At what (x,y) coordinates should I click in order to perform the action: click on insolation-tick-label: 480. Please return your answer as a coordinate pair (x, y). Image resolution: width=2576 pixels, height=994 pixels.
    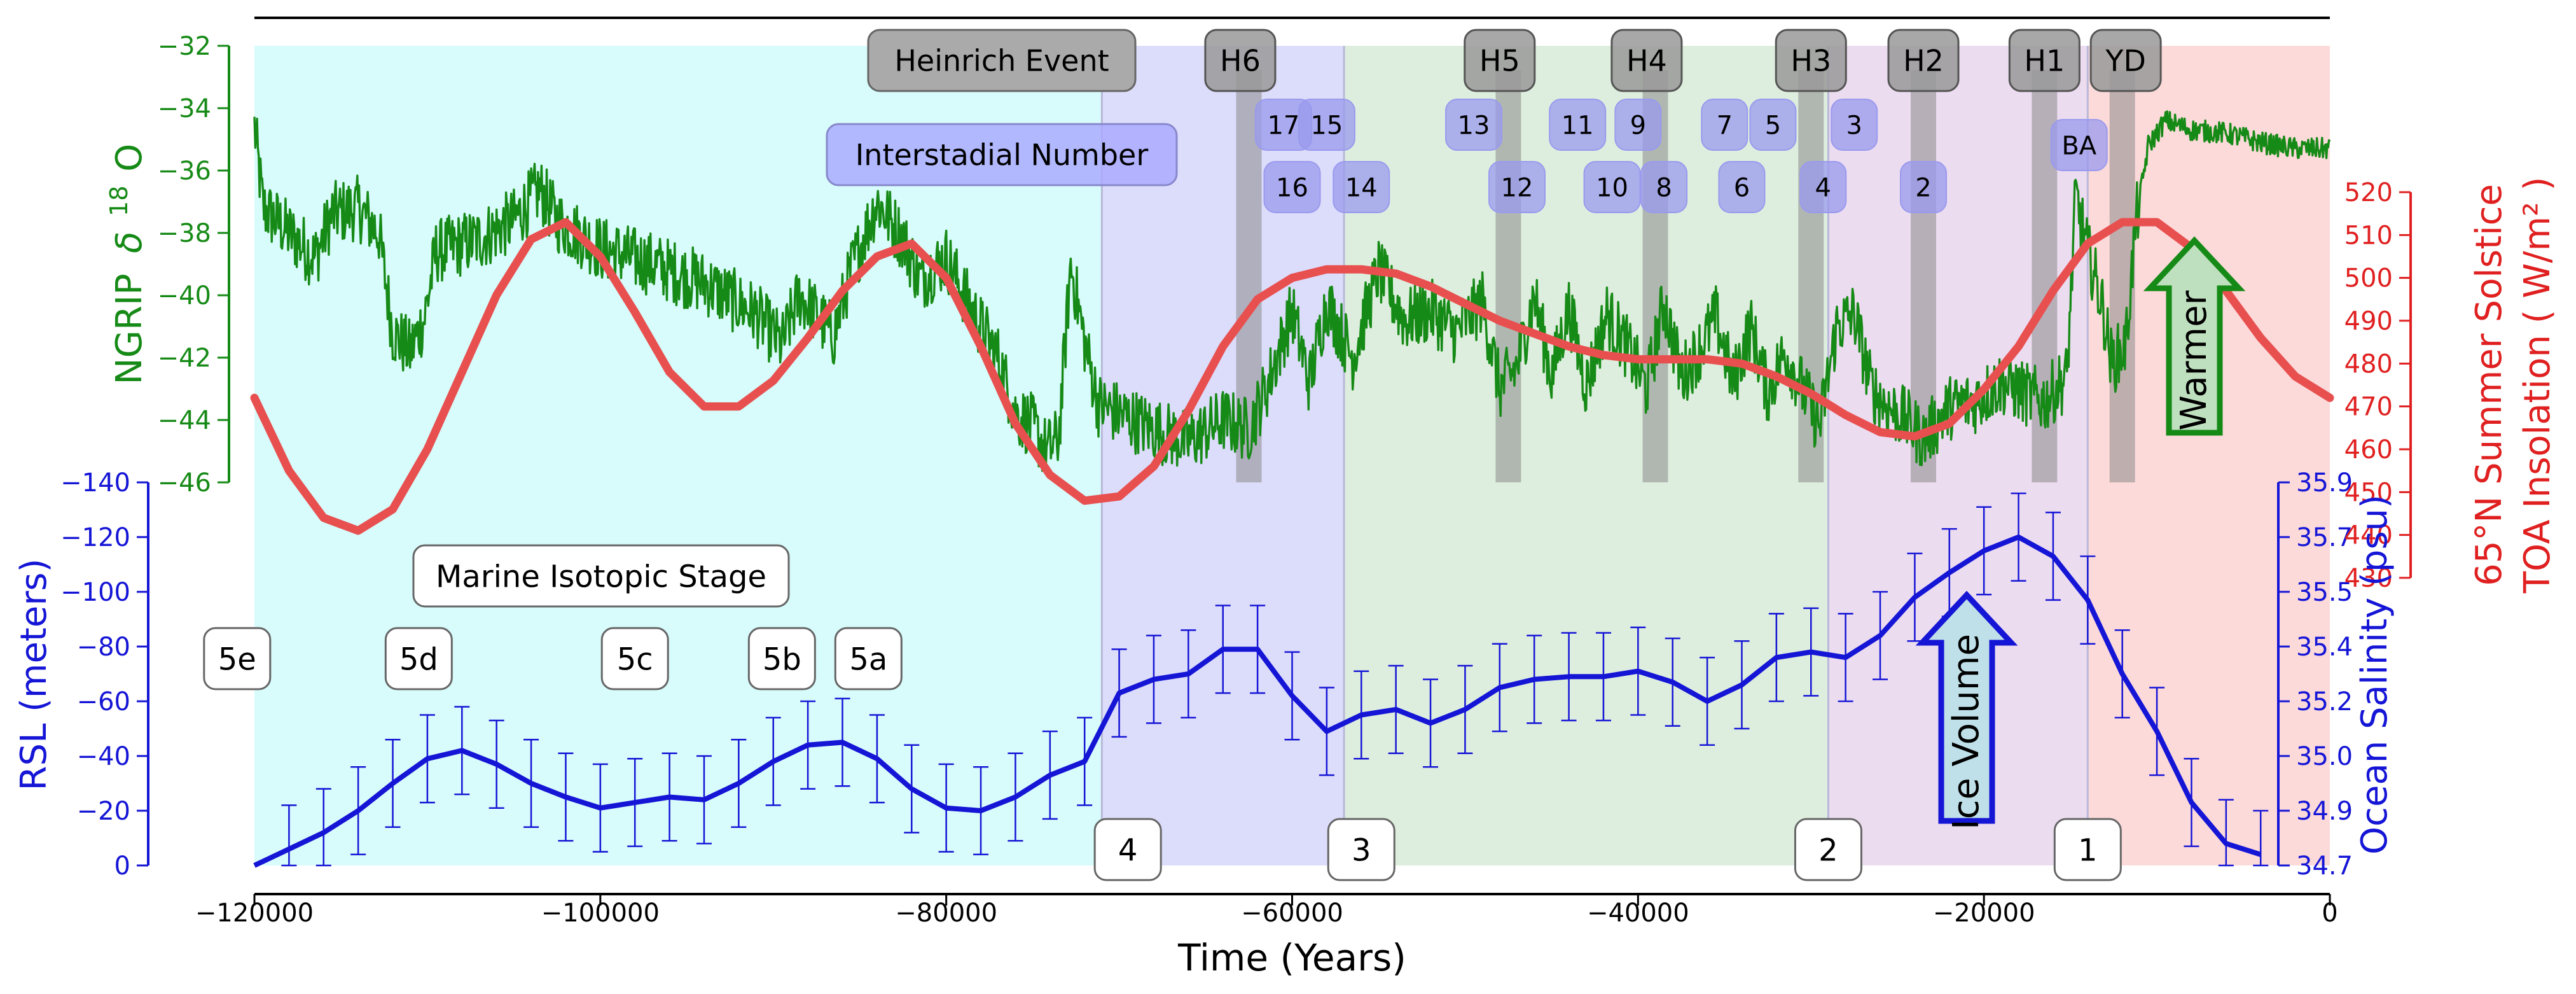
    Looking at the image, I should click on (2368, 364).